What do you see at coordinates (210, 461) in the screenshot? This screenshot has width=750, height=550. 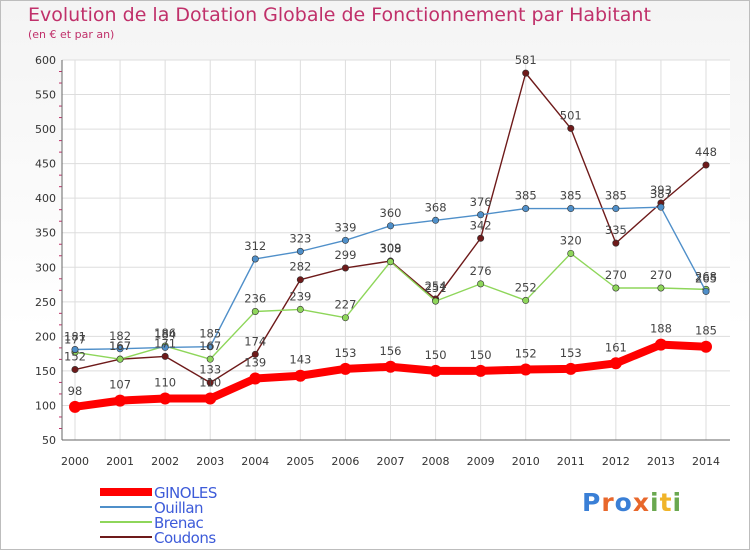 I see `x-tick-label: 2003` at bounding box center [210, 461].